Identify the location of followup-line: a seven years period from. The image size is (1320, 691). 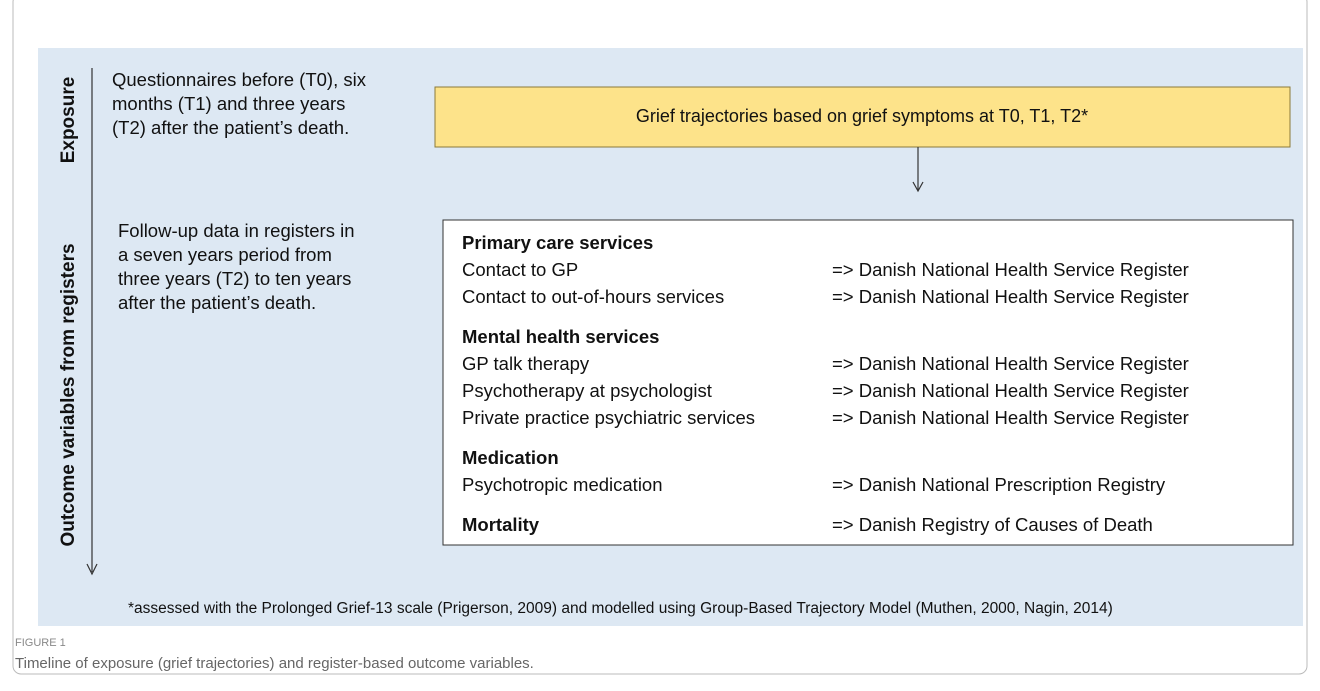
(225, 254).